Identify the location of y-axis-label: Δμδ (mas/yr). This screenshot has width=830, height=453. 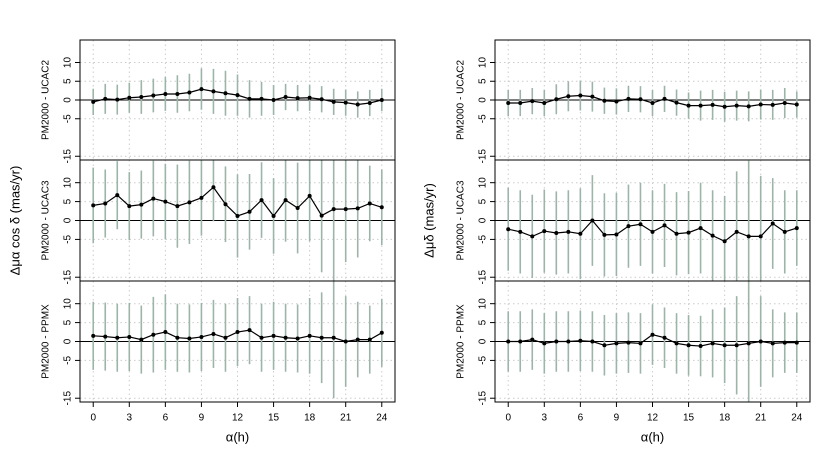
(428, 220).